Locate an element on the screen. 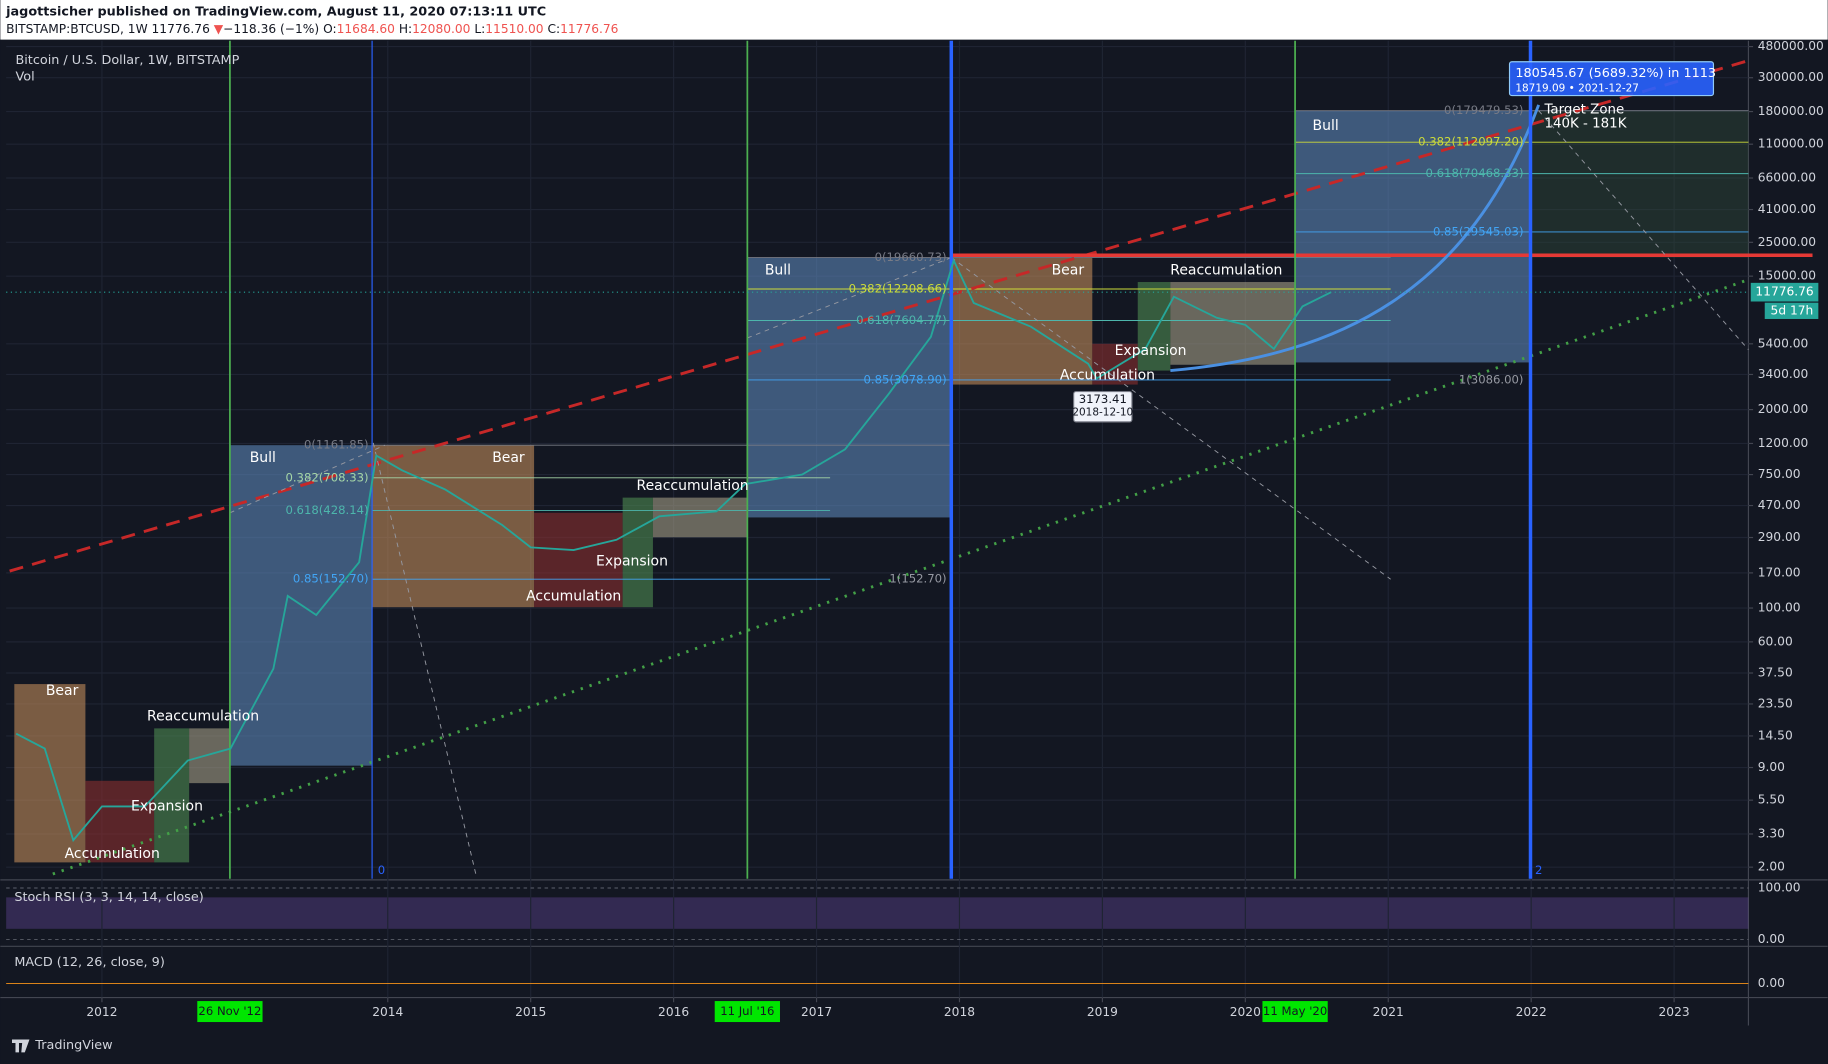  fib-label: 1(3086.00) is located at coordinates (1491, 379).